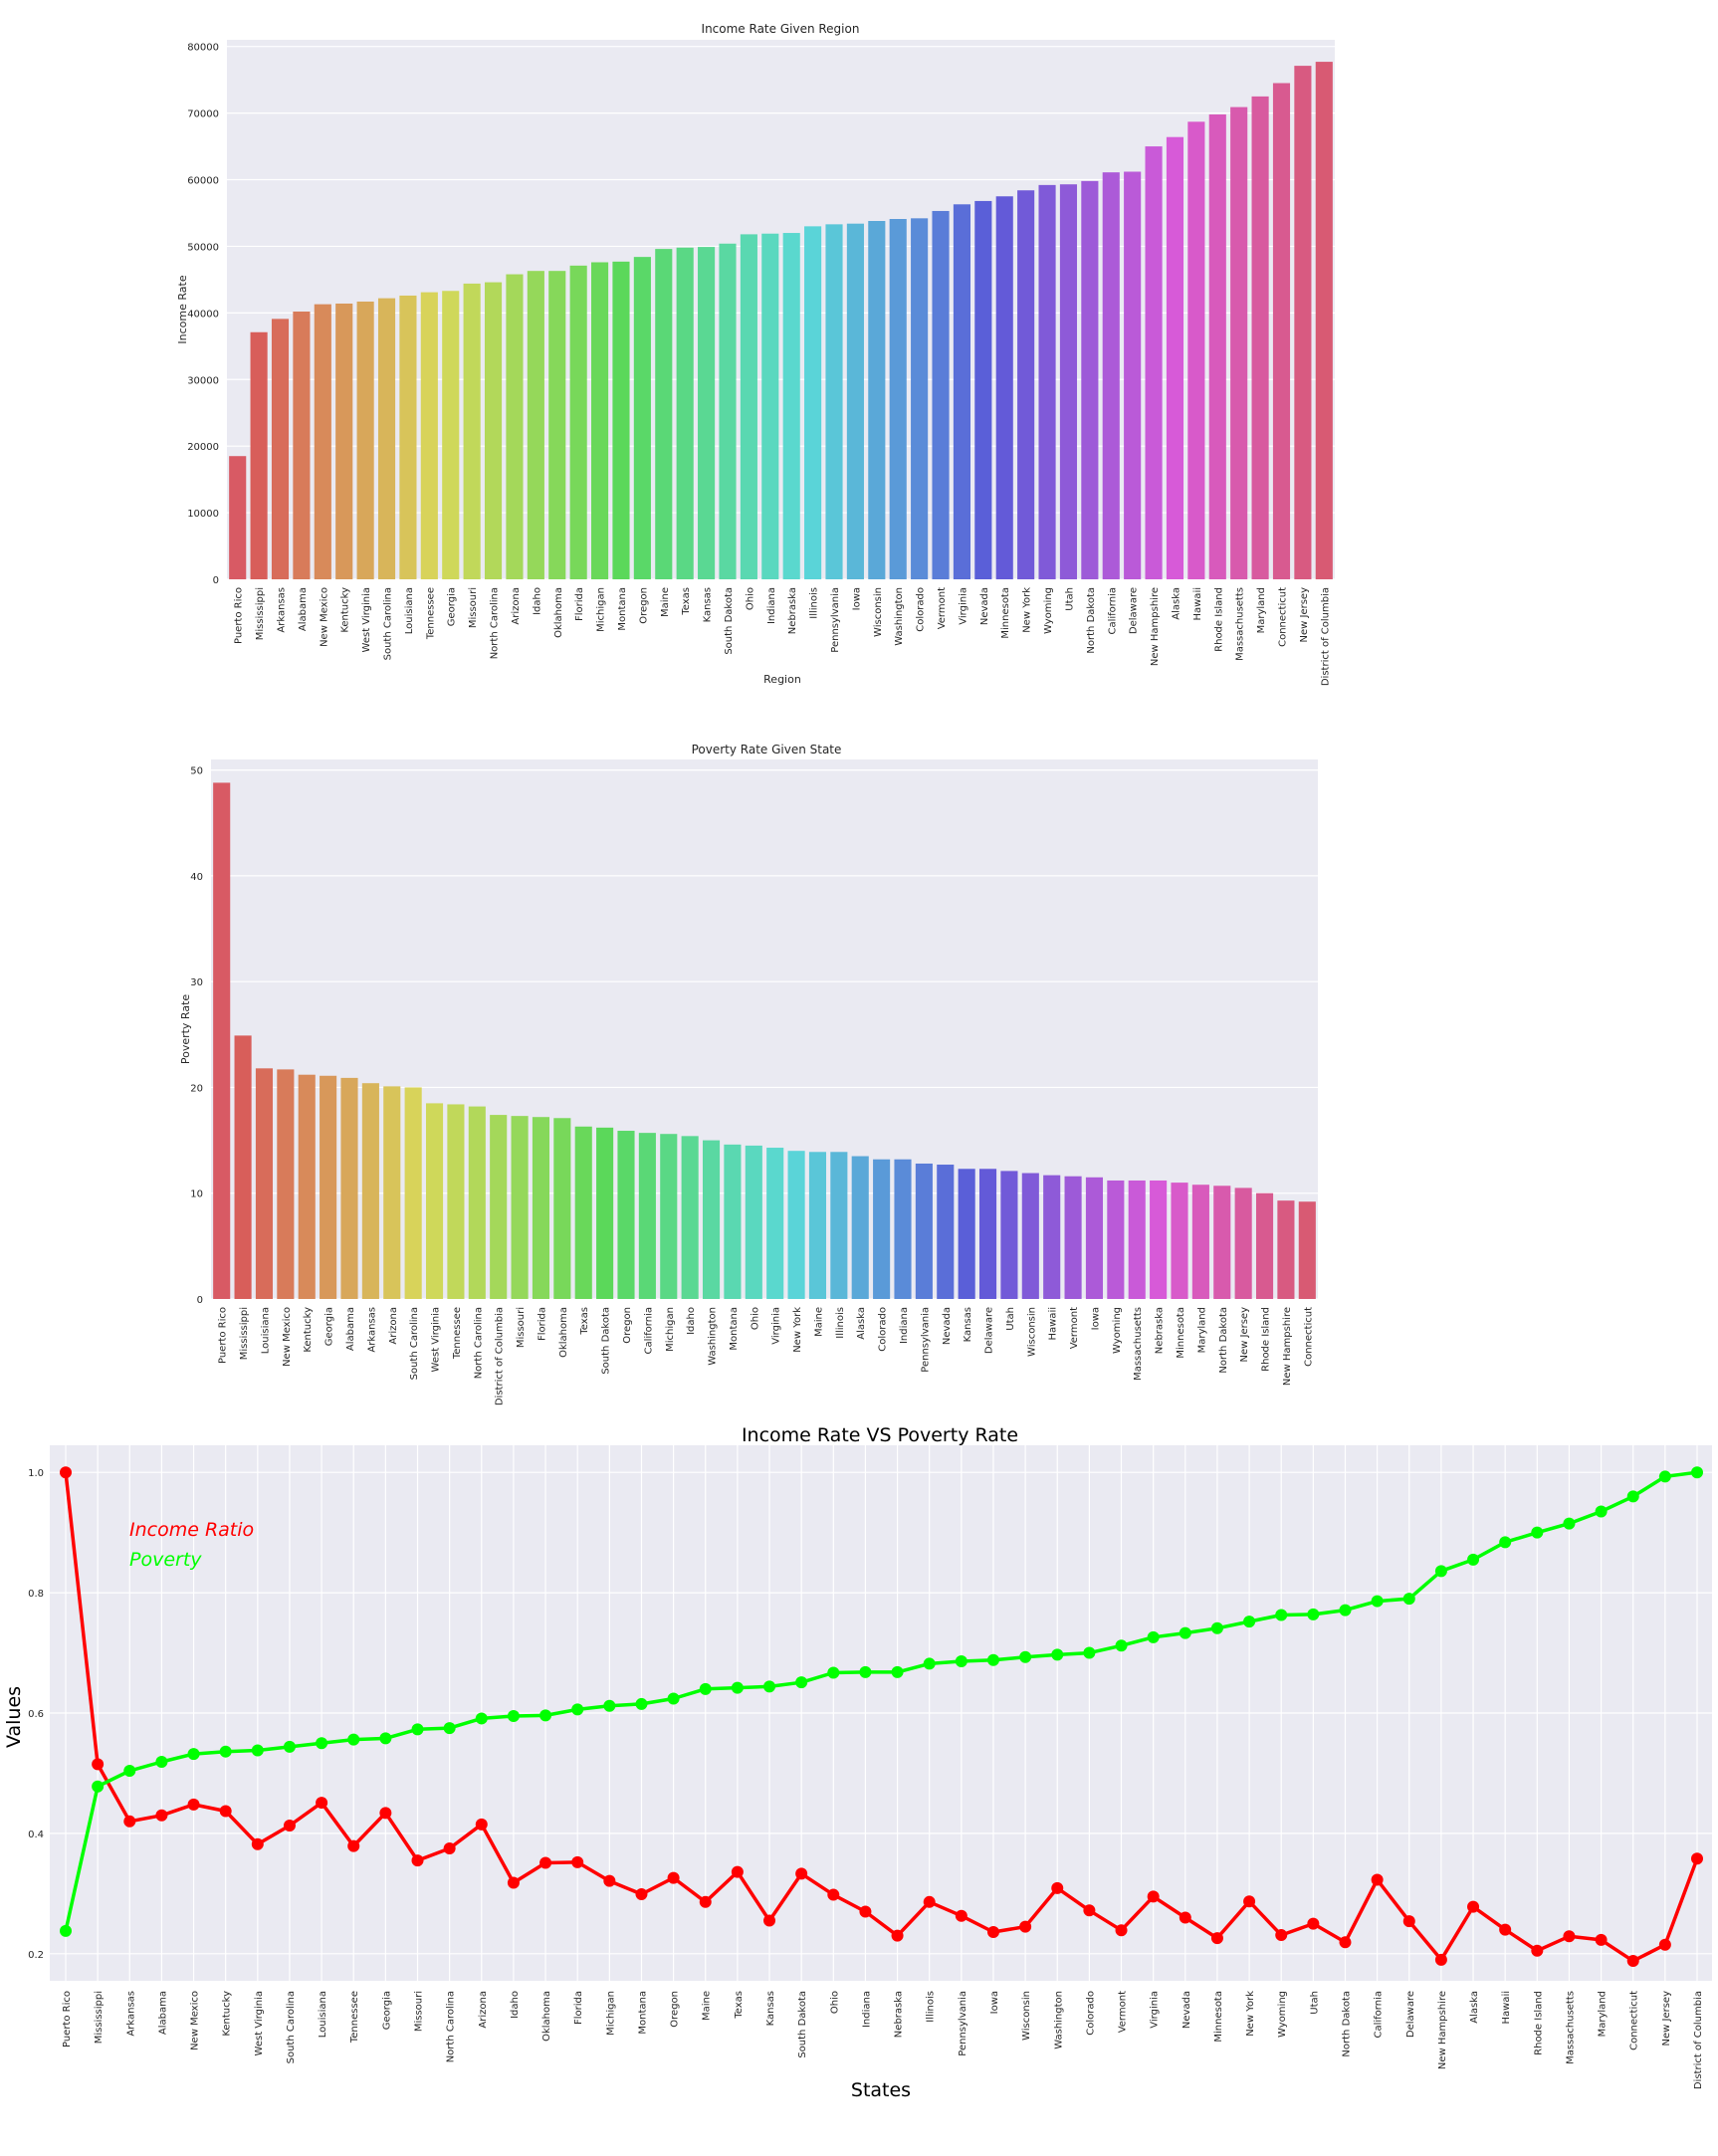  Describe the element at coordinates (449, 1848) in the screenshot. I see `point-income-ratio-north-carolina` at that location.